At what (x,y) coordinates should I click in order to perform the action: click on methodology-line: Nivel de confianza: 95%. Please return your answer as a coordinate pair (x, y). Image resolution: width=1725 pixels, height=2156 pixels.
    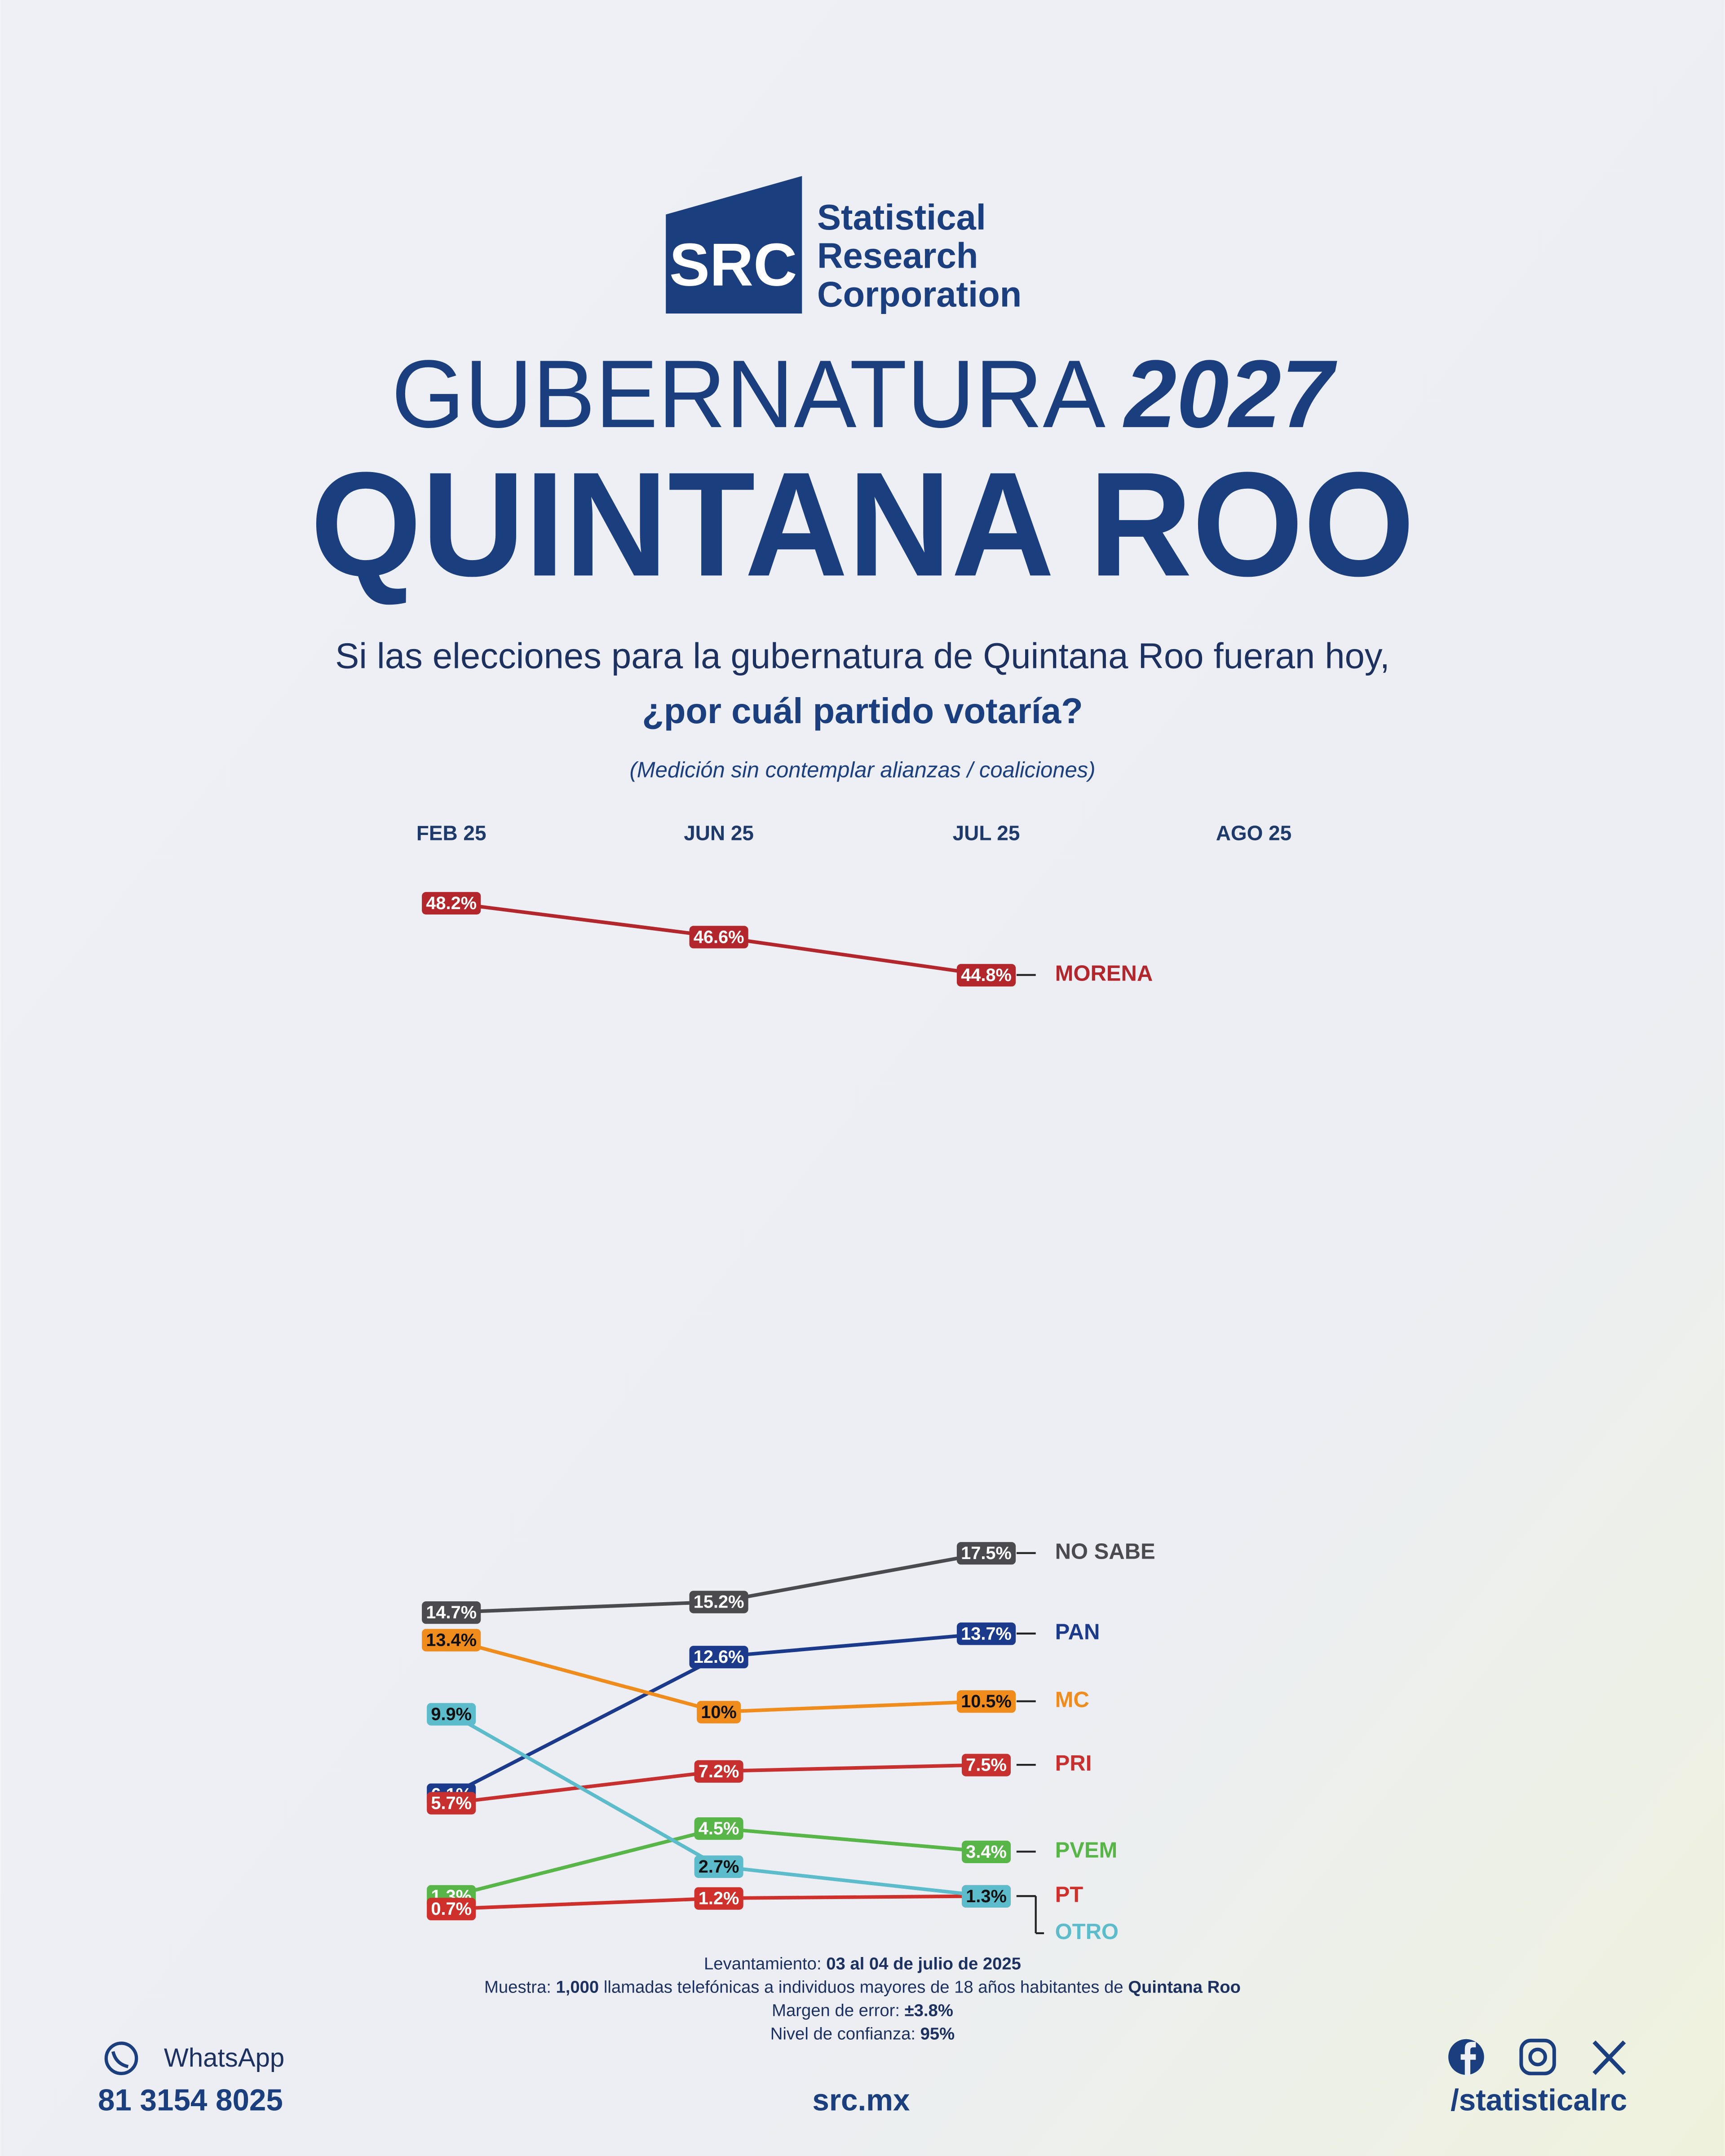
    Looking at the image, I should click on (862, 2034).